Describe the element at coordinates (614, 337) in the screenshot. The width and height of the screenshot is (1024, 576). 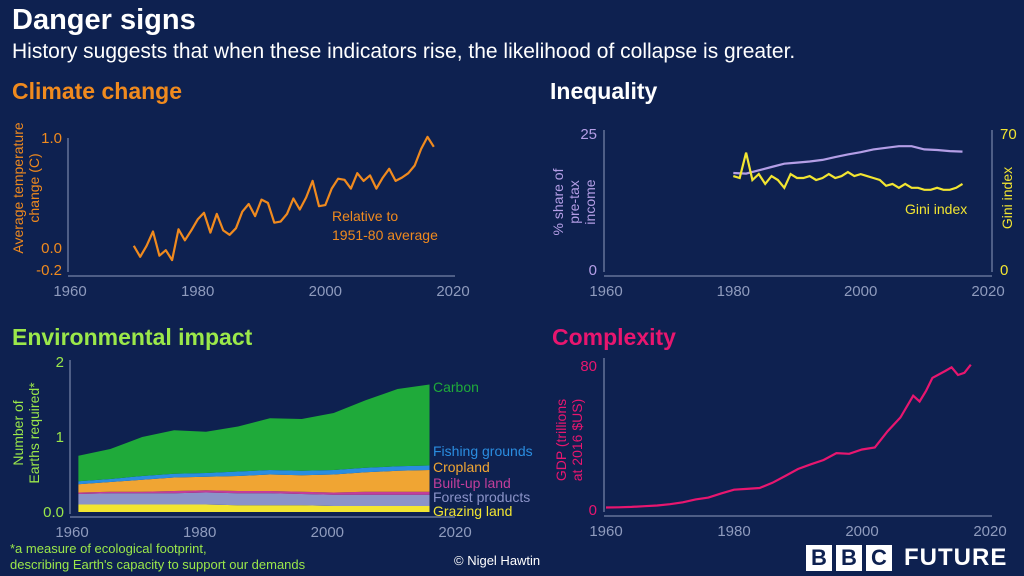
I see `complexity-title: Complexity` at that location.